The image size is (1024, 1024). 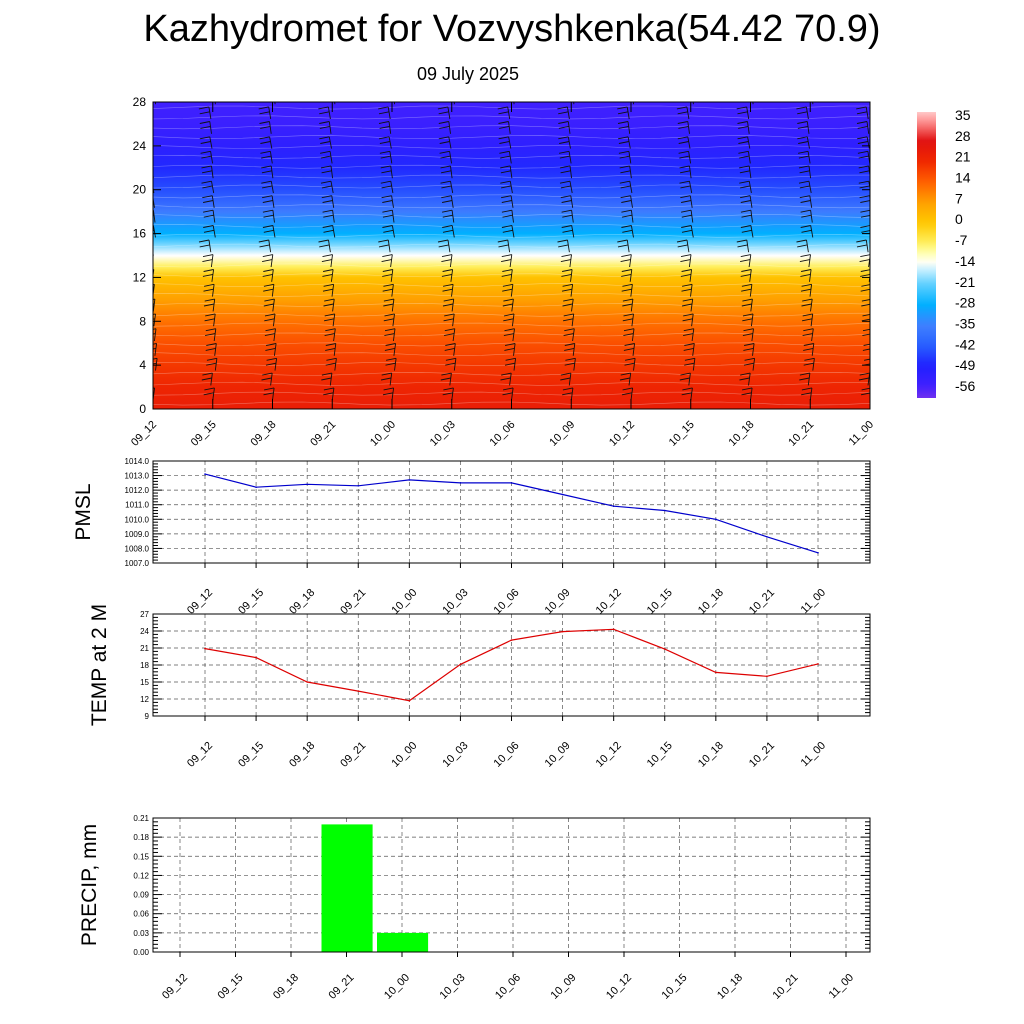 What do you see at coordinates (142, 409) in the screenshot?
I see `y-tick-label: 0` at bounding box center [142, 409].